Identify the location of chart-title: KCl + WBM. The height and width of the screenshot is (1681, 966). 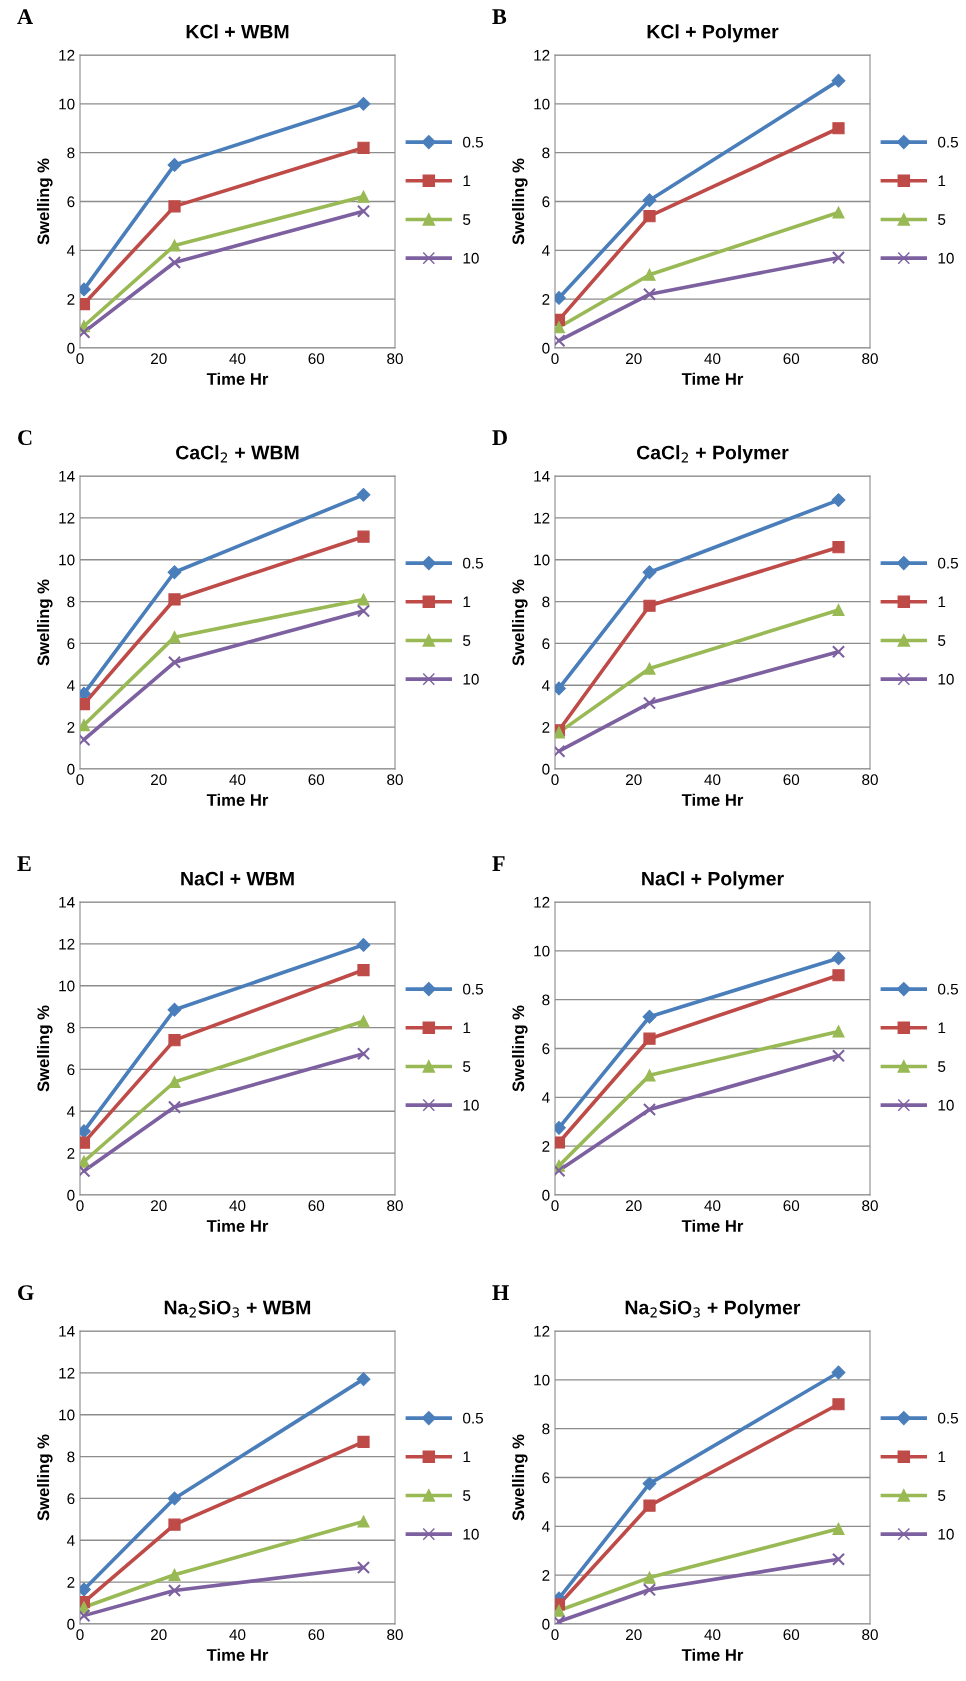
(237, 31).